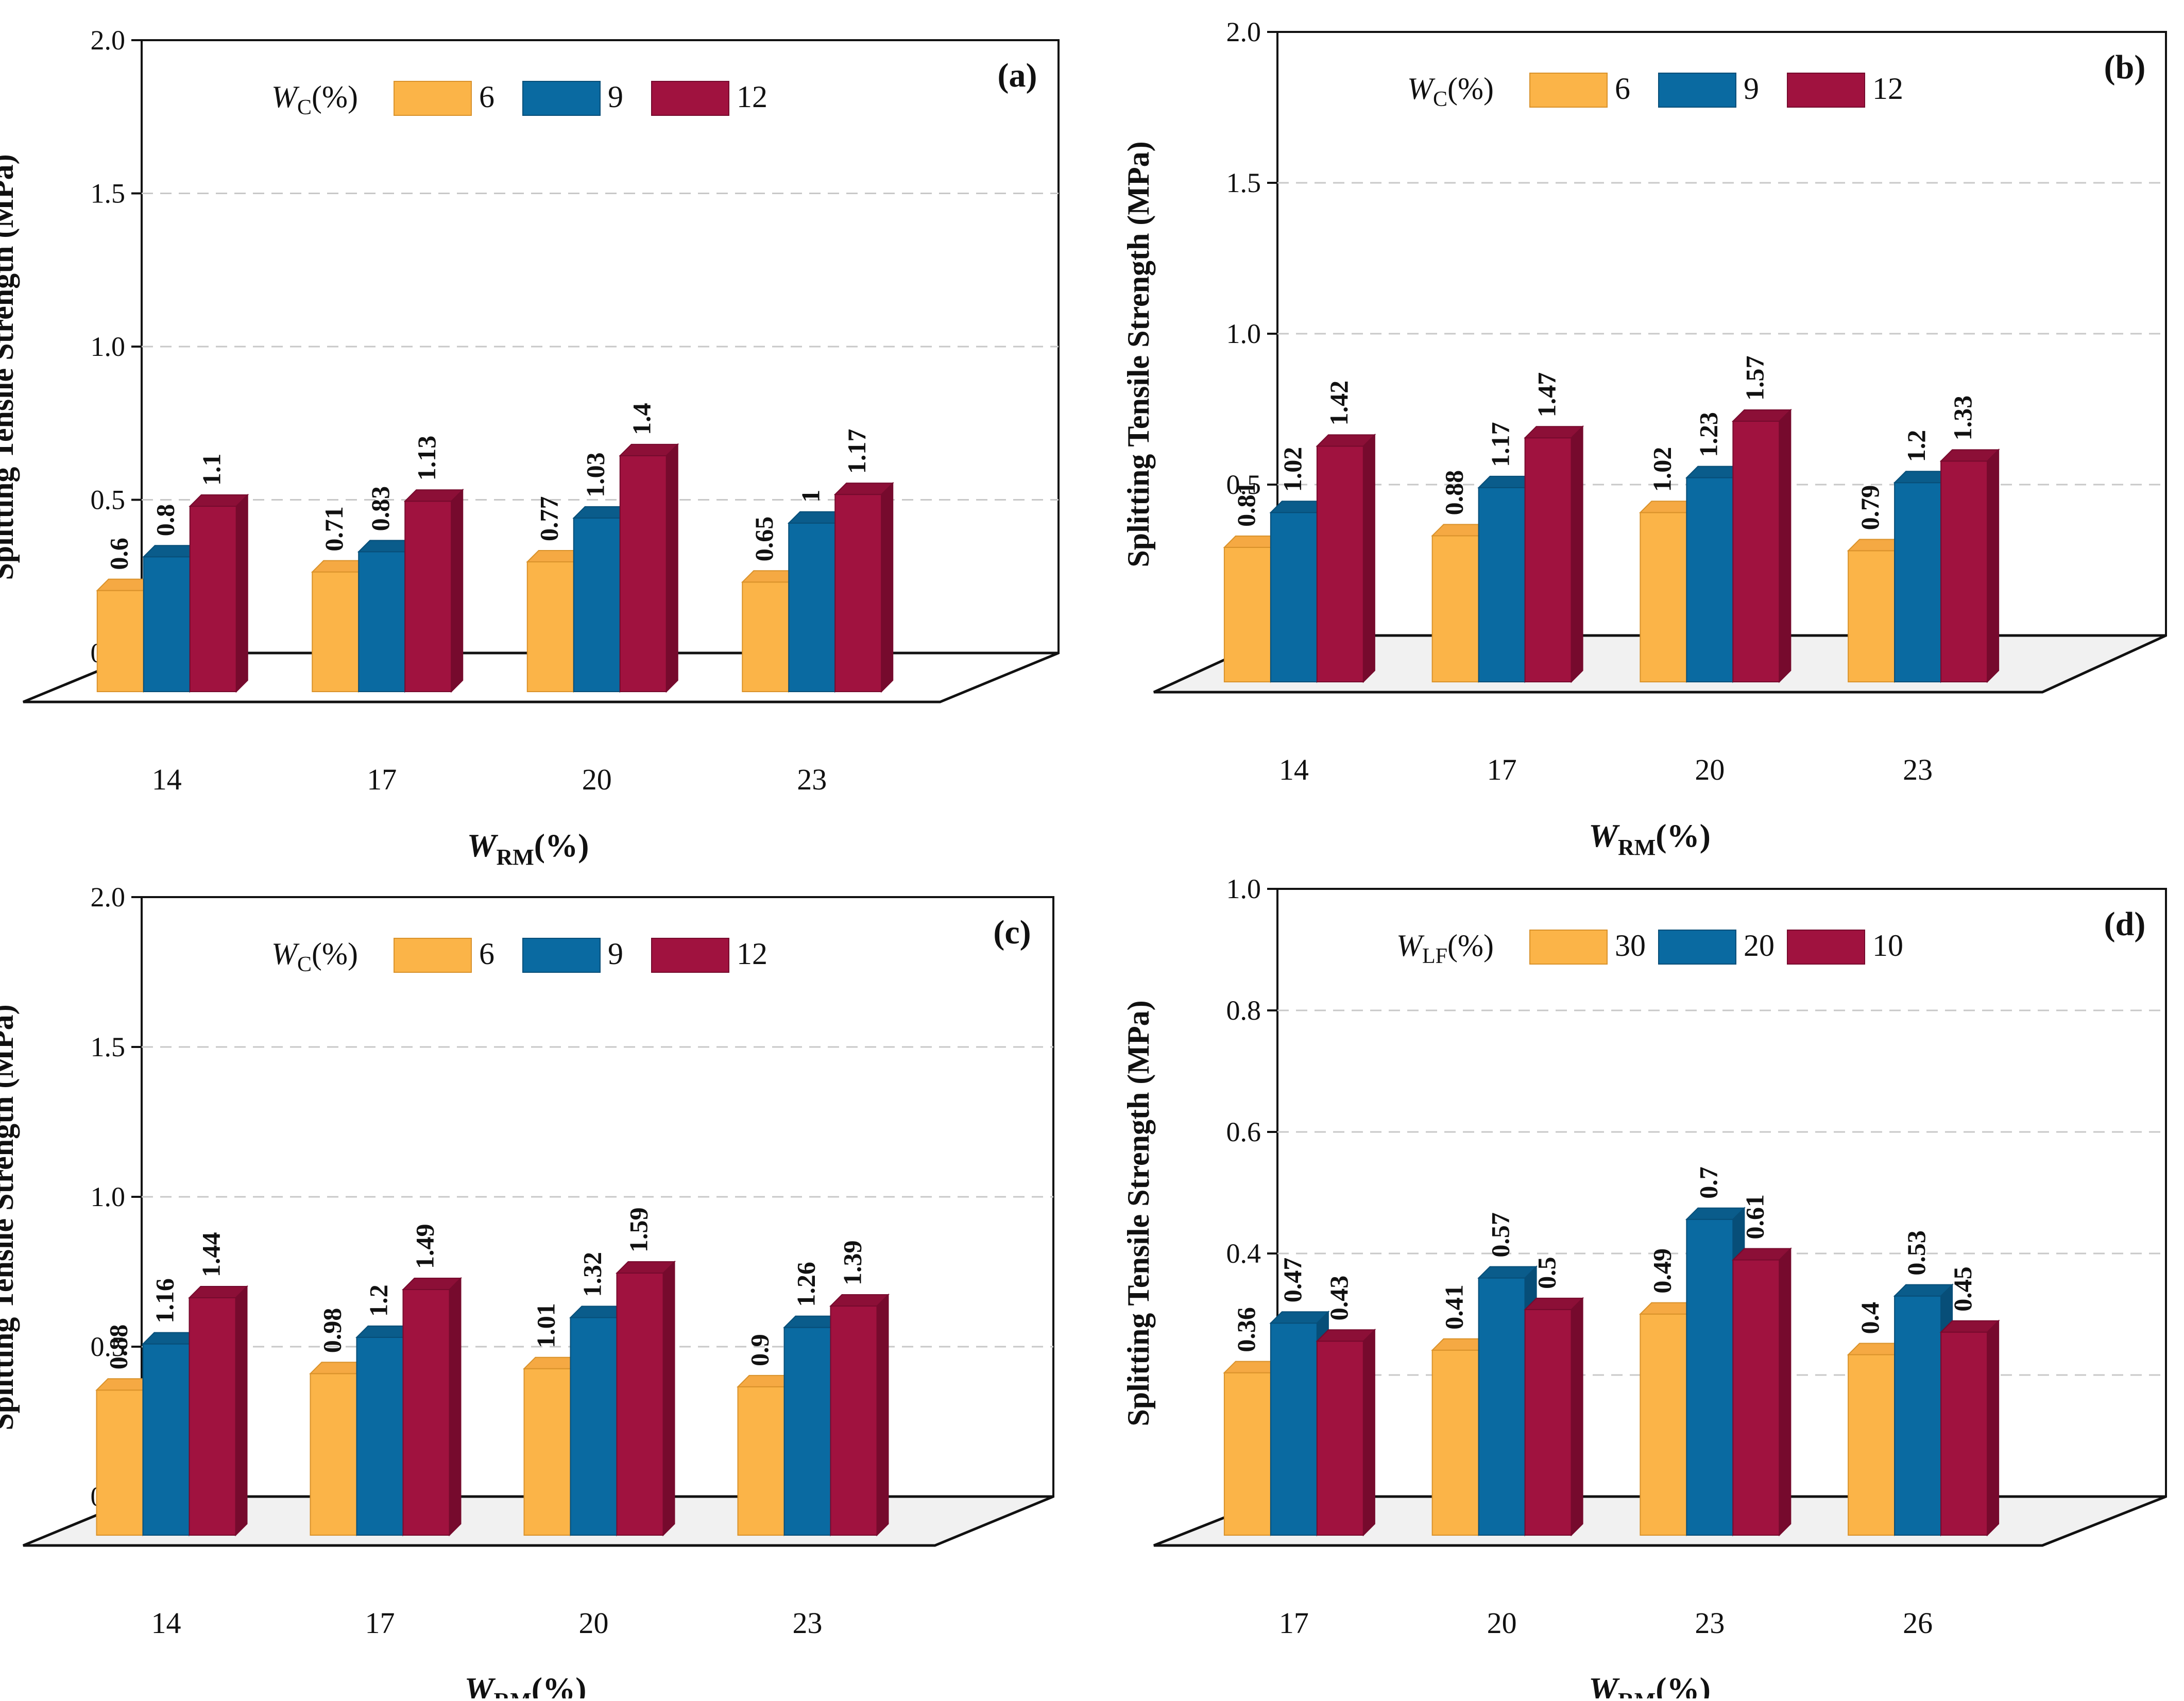 The width and height of the screenshot is (2184, 1701). What do you see at coordinates (211, 1255) in the screenshot?
I see `bar-value-label: 1.44` at bounding box center [211, 1255].